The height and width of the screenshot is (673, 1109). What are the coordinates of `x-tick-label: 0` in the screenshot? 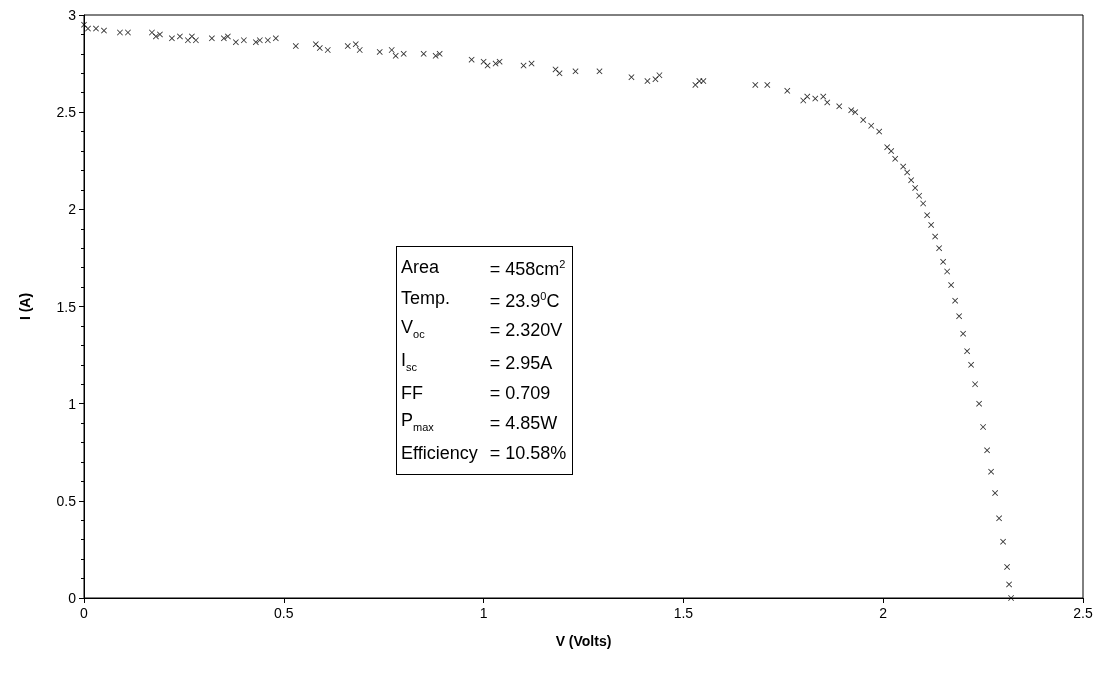 It's located at (84, 613).